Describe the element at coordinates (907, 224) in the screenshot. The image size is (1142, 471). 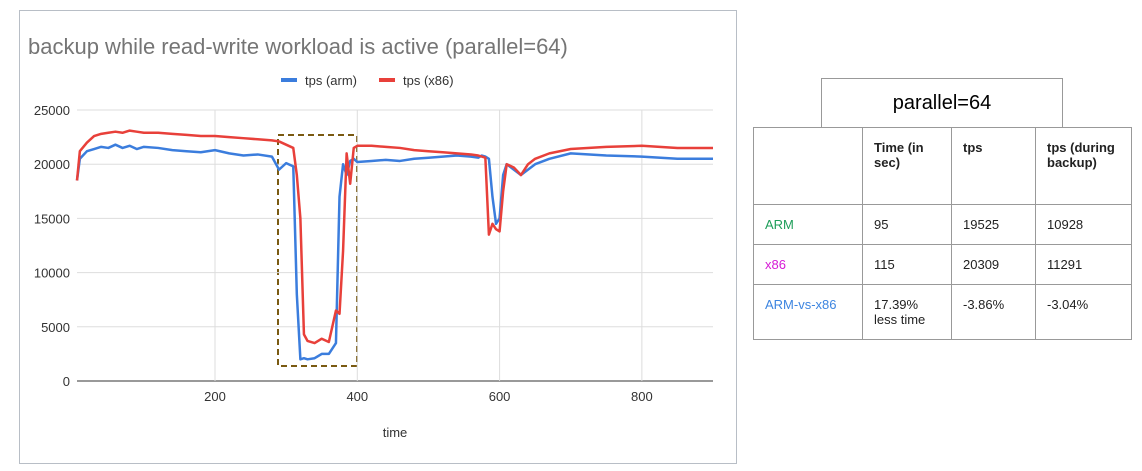
I see `table-cell: 95` at that location.